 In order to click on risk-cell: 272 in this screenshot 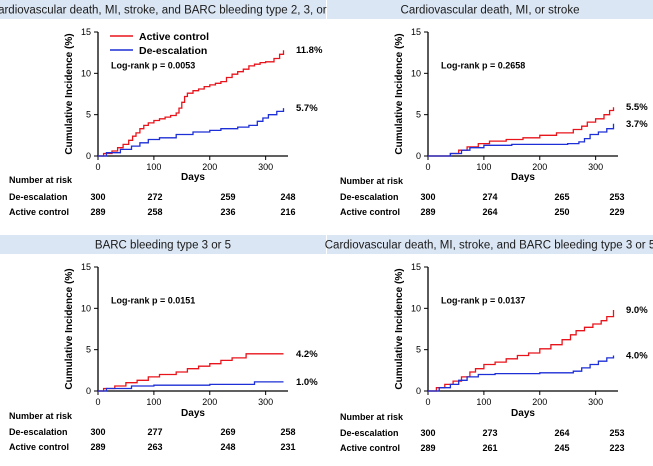, I will do `click(154, 197)`.